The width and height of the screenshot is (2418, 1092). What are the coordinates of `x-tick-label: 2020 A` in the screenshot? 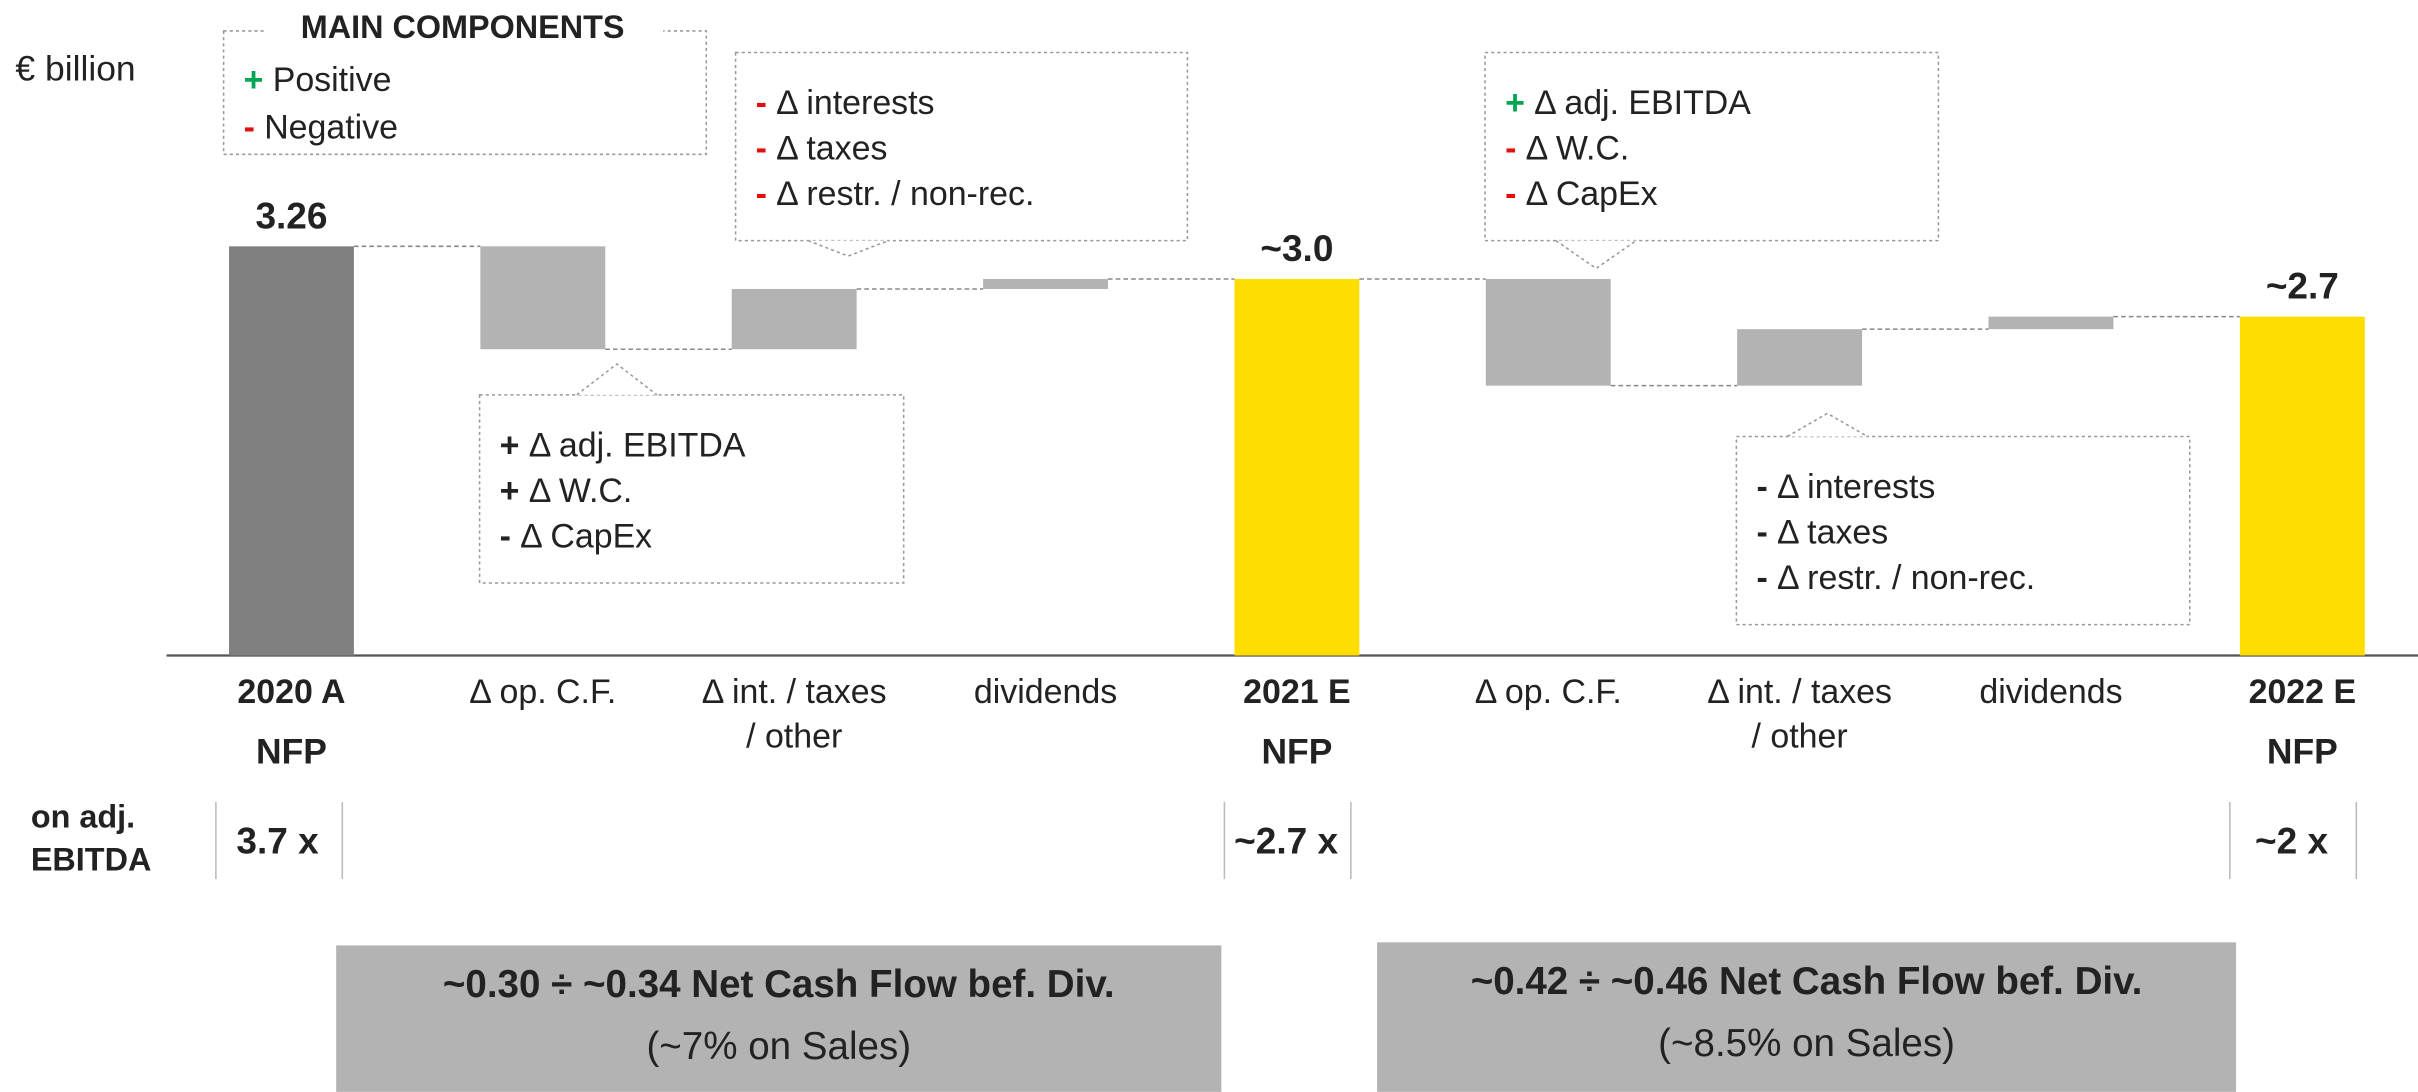 It's located at (291, 692).